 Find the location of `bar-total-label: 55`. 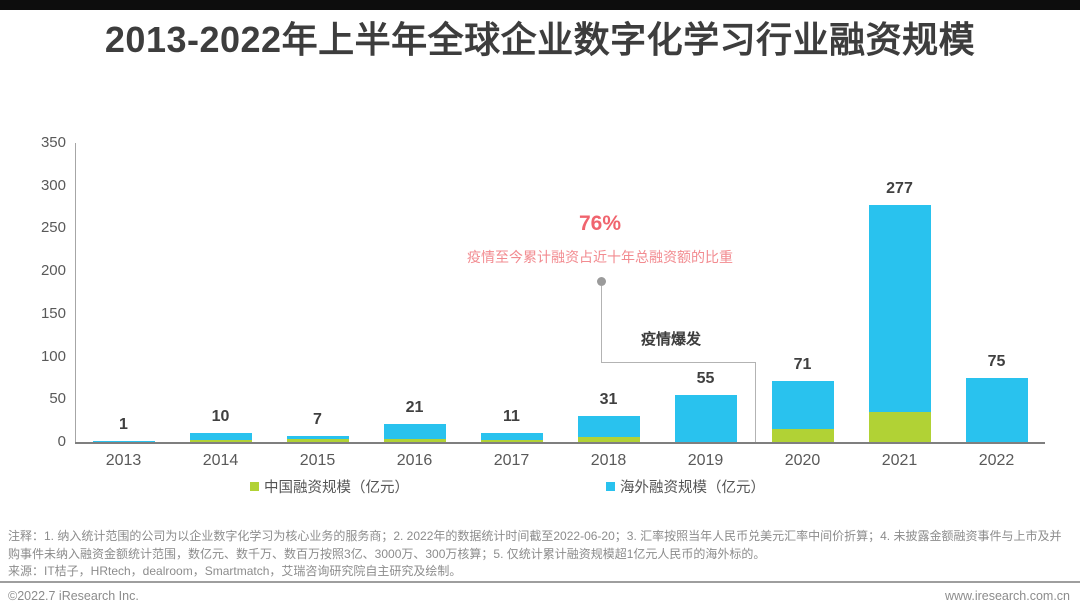

bar-total-label: 55 is located at coordinates (705, 378).